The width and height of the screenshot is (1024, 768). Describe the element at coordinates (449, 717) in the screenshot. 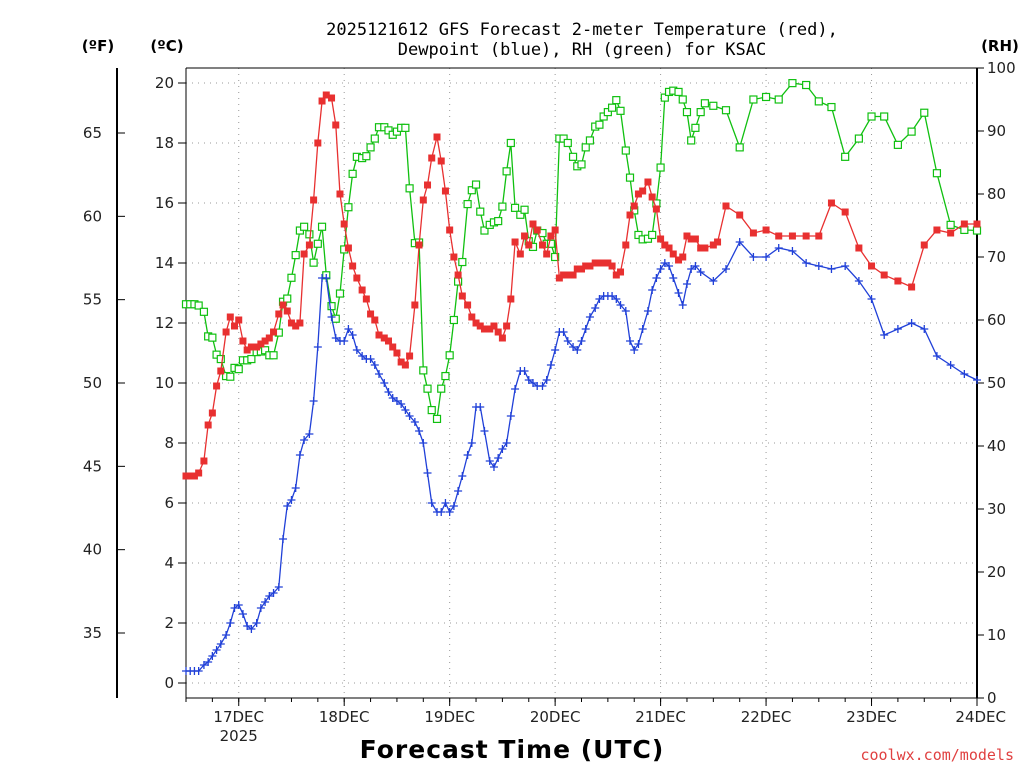

I see `time-tick-label: 19DEC` at that location.